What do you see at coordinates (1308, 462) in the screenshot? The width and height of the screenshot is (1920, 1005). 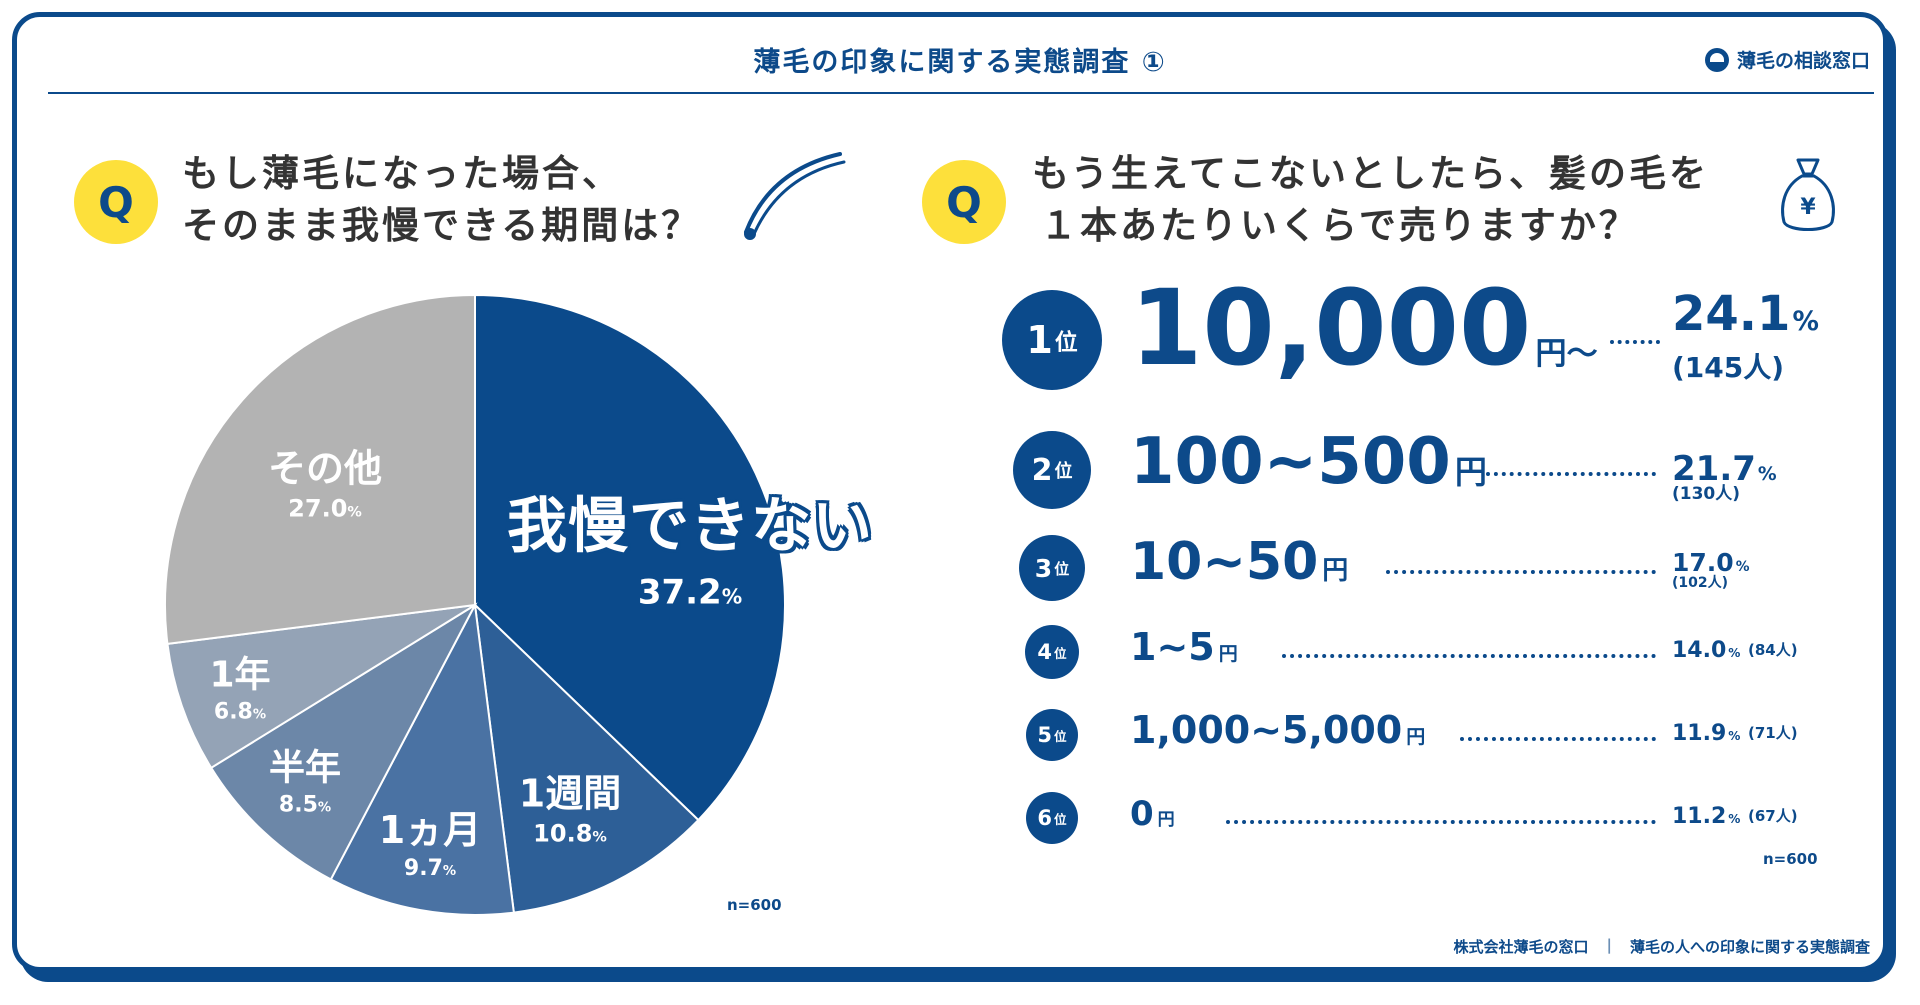 I see `rank-price: 100~500 円` at bounding box center [1308, 462].